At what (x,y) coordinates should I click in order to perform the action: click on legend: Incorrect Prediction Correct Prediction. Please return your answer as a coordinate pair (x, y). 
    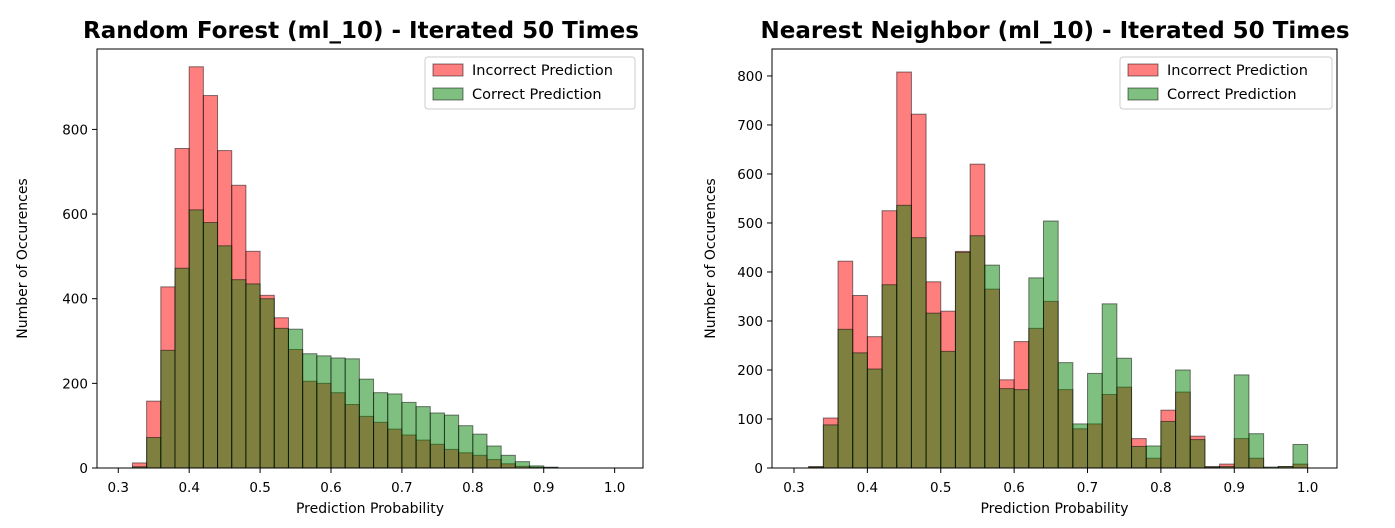
    Looking at the image, I should click on (1226, 83).